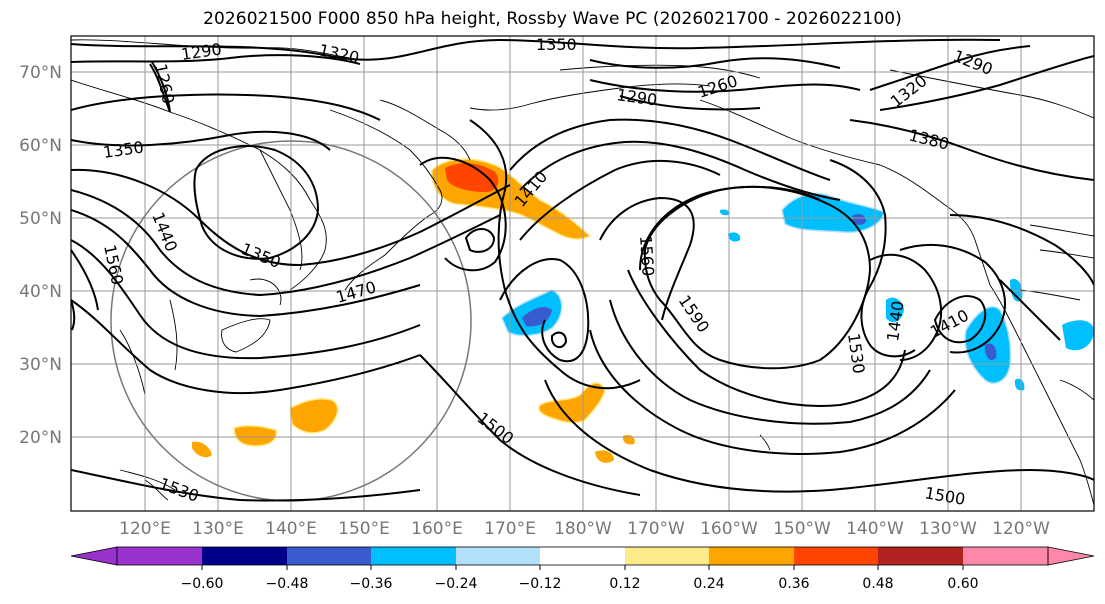 This screenshot has width=1105, height=604. What do you see at coordinates (540, 584) in the screenshot?
I see `colorbar-tick-label: −0.12` at bounding box center [540, 584].